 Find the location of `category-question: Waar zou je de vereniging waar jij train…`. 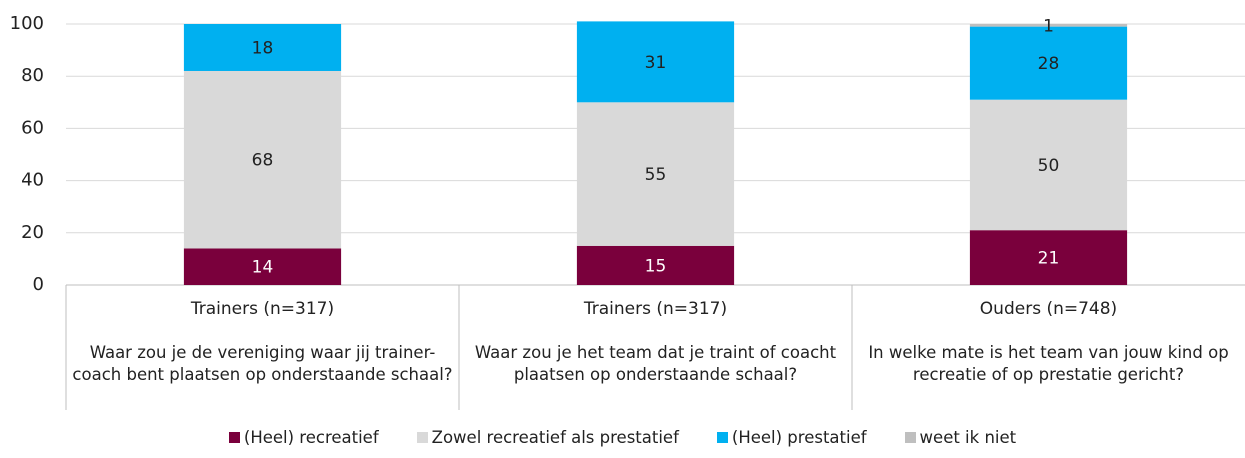

category-question: Waar zou je de vereniging waar jij train… is located at coordinates (262, 363).